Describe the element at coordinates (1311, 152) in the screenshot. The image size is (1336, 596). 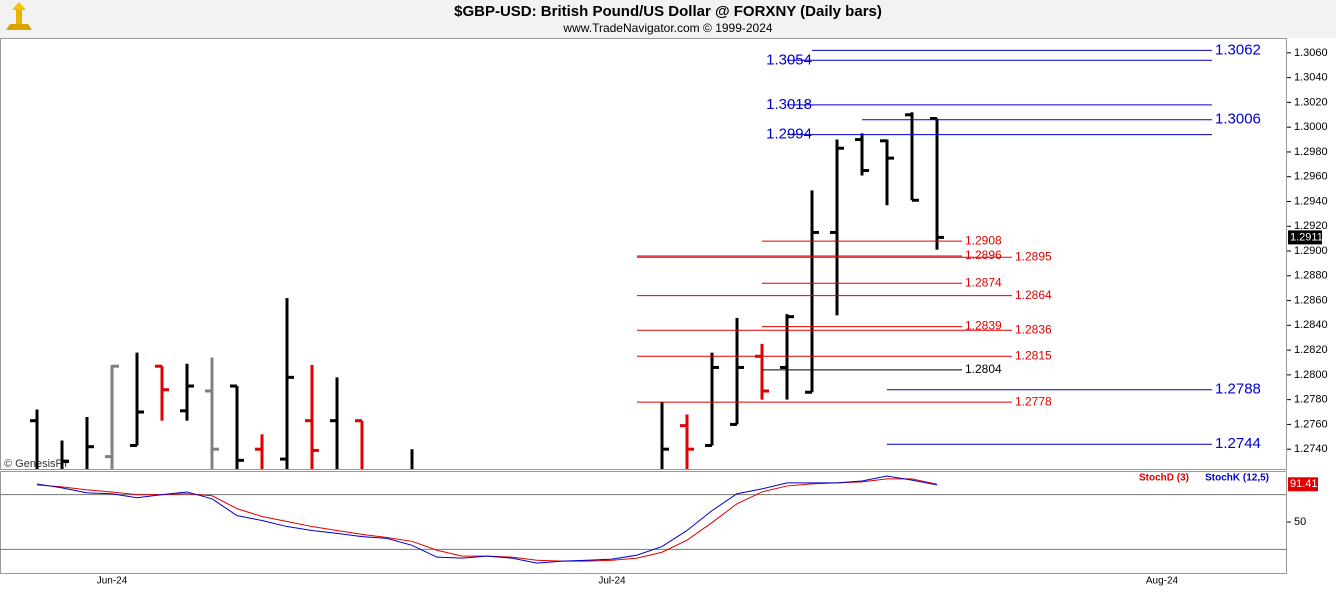
I see `y-tick-label: 1.2980` at that location.